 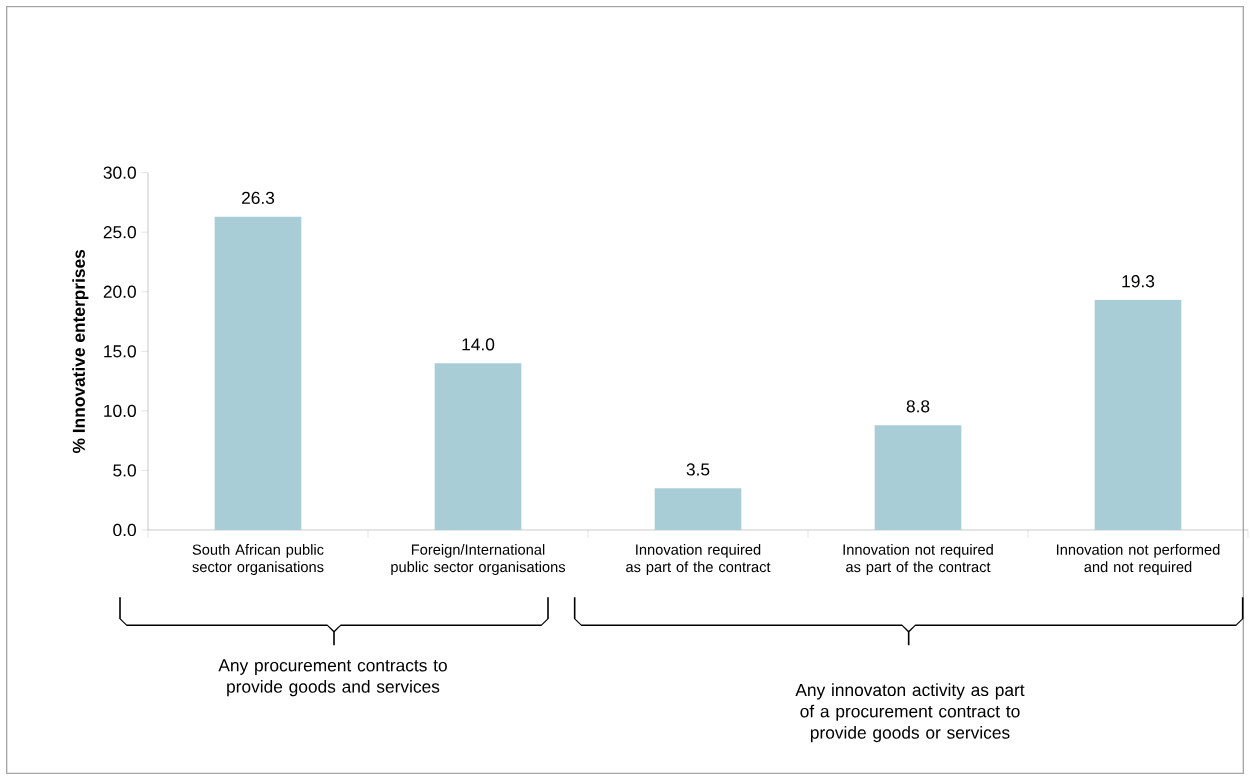 What do you see at coordinates (119, 232) in the screenshot?
I see `y-tick-label: 25.0` at bounding box center [119, 232].